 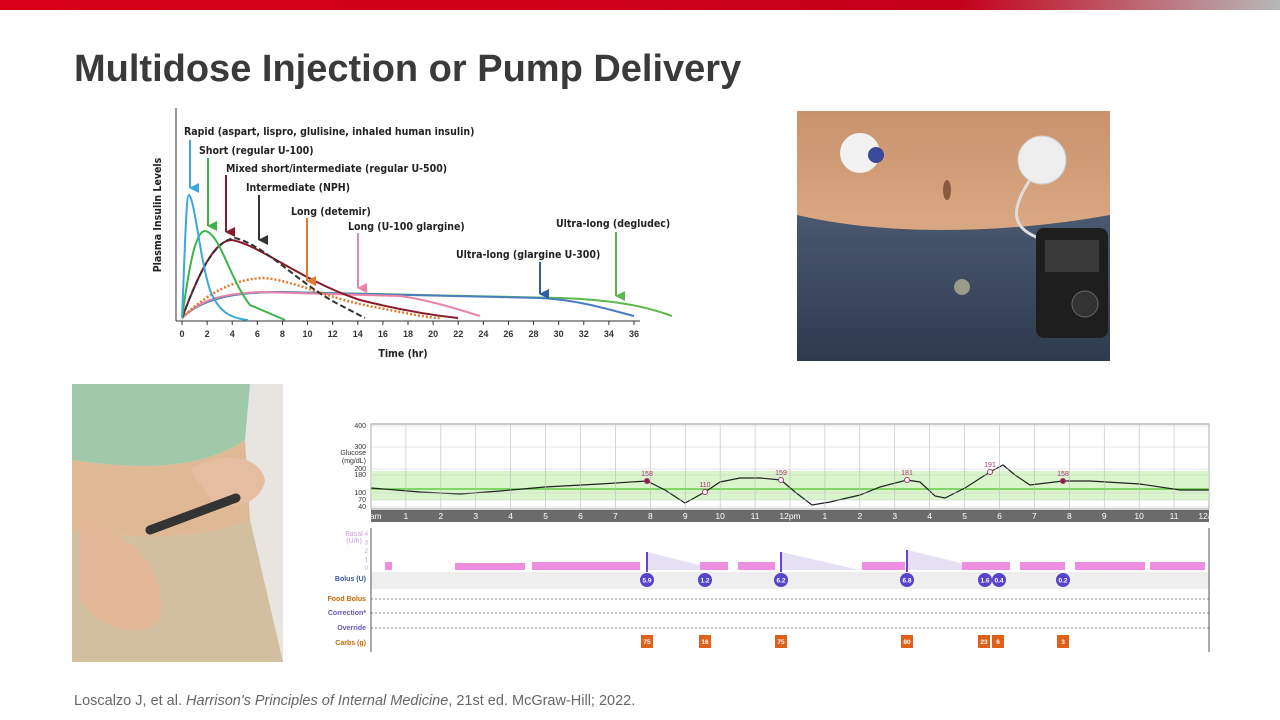 I want to click on carb-label: 23, so click(x=984, y=642).